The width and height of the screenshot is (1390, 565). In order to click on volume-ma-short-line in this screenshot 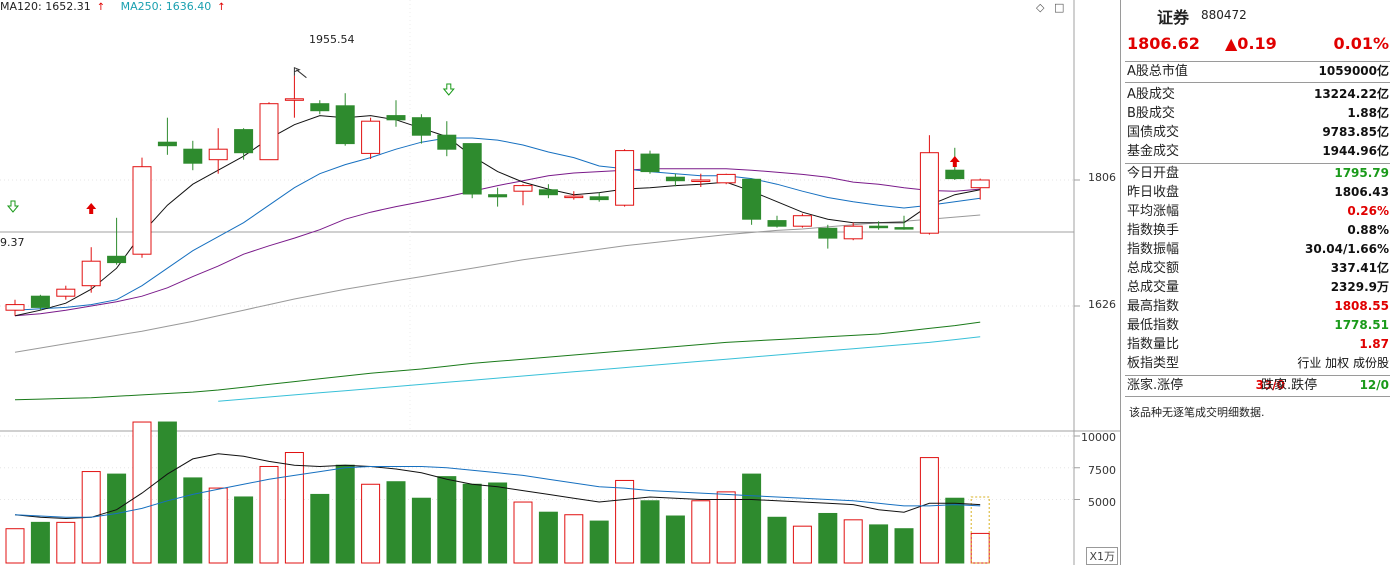, I will do `click(497, 486)`.